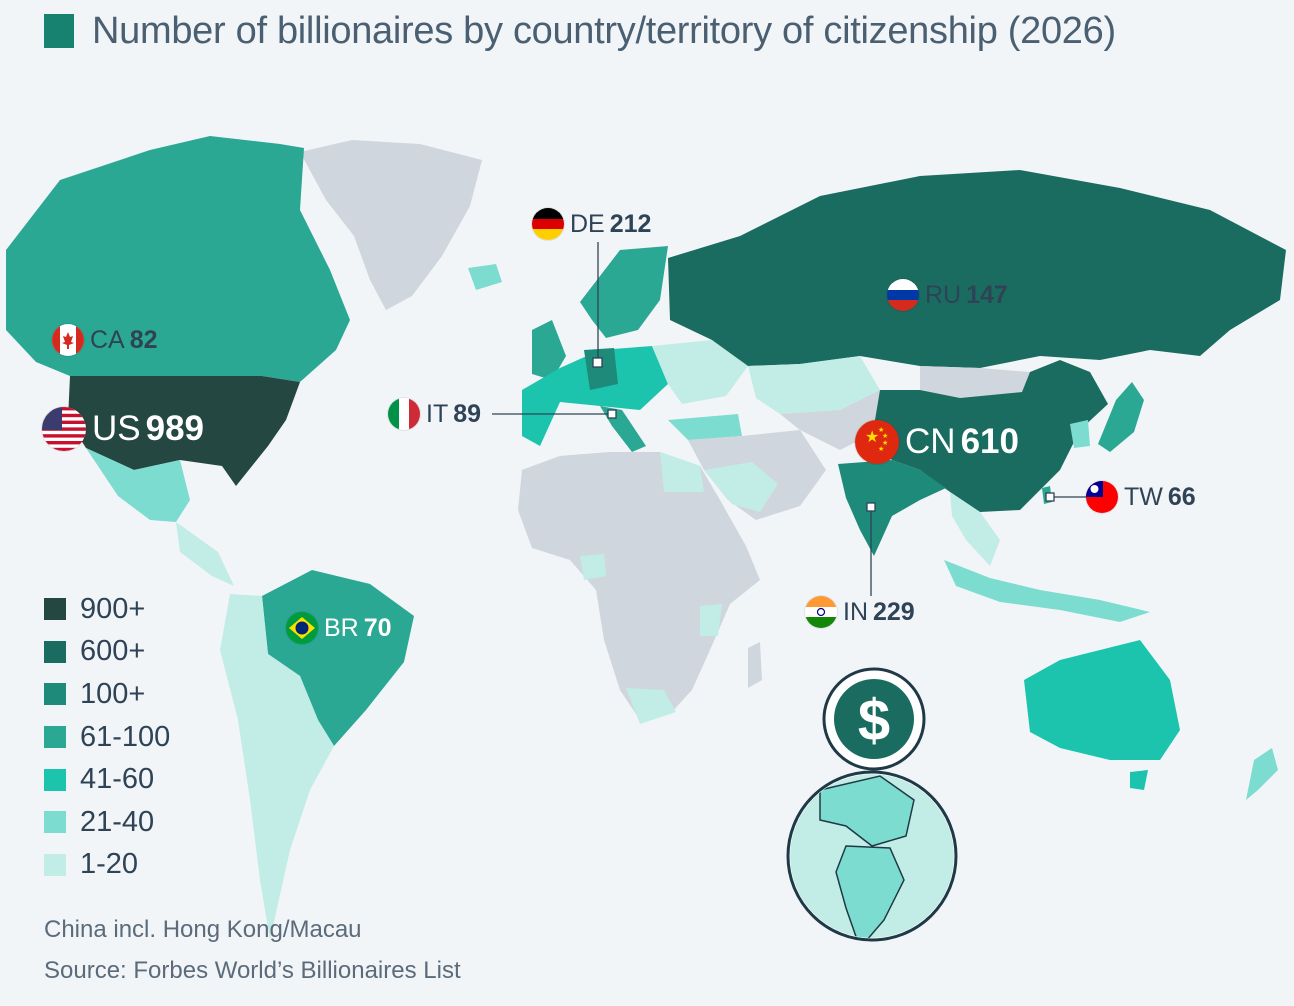 Image resolution: width=1294 pixels, height=1006 pixels. I want to click on legend-item: 1-20, so click(107, 865).